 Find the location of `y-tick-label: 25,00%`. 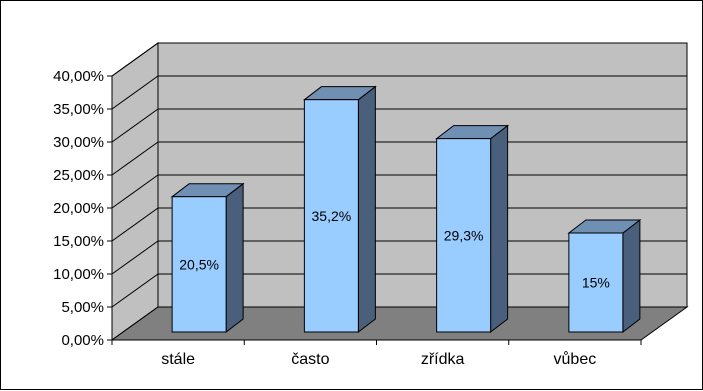

y-tick-label: 25,00% is located at coordinates (78, 175).